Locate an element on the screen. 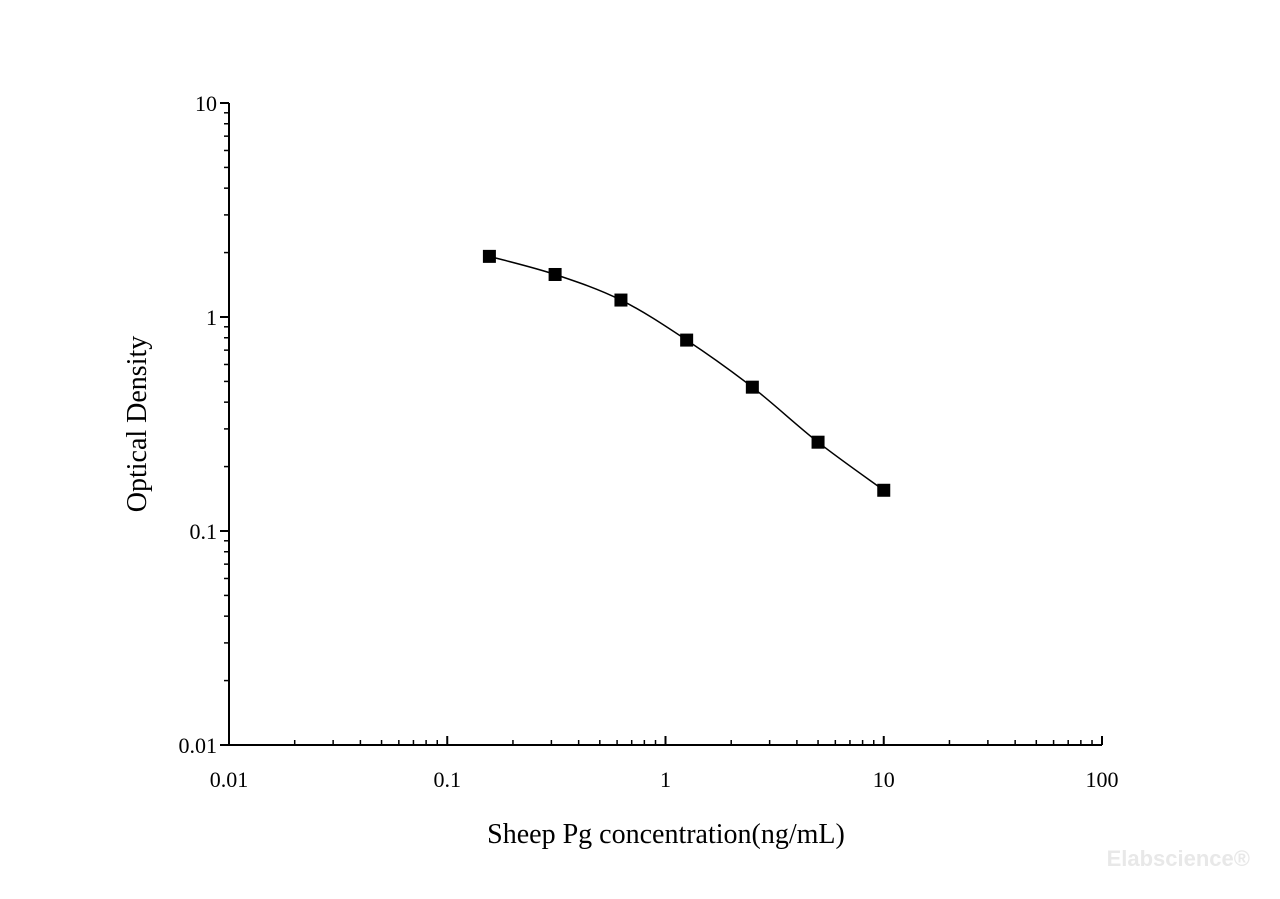 This screenshot has height=899, width=1280. y-tick-label: 1 is located at coordinates (211, 317).